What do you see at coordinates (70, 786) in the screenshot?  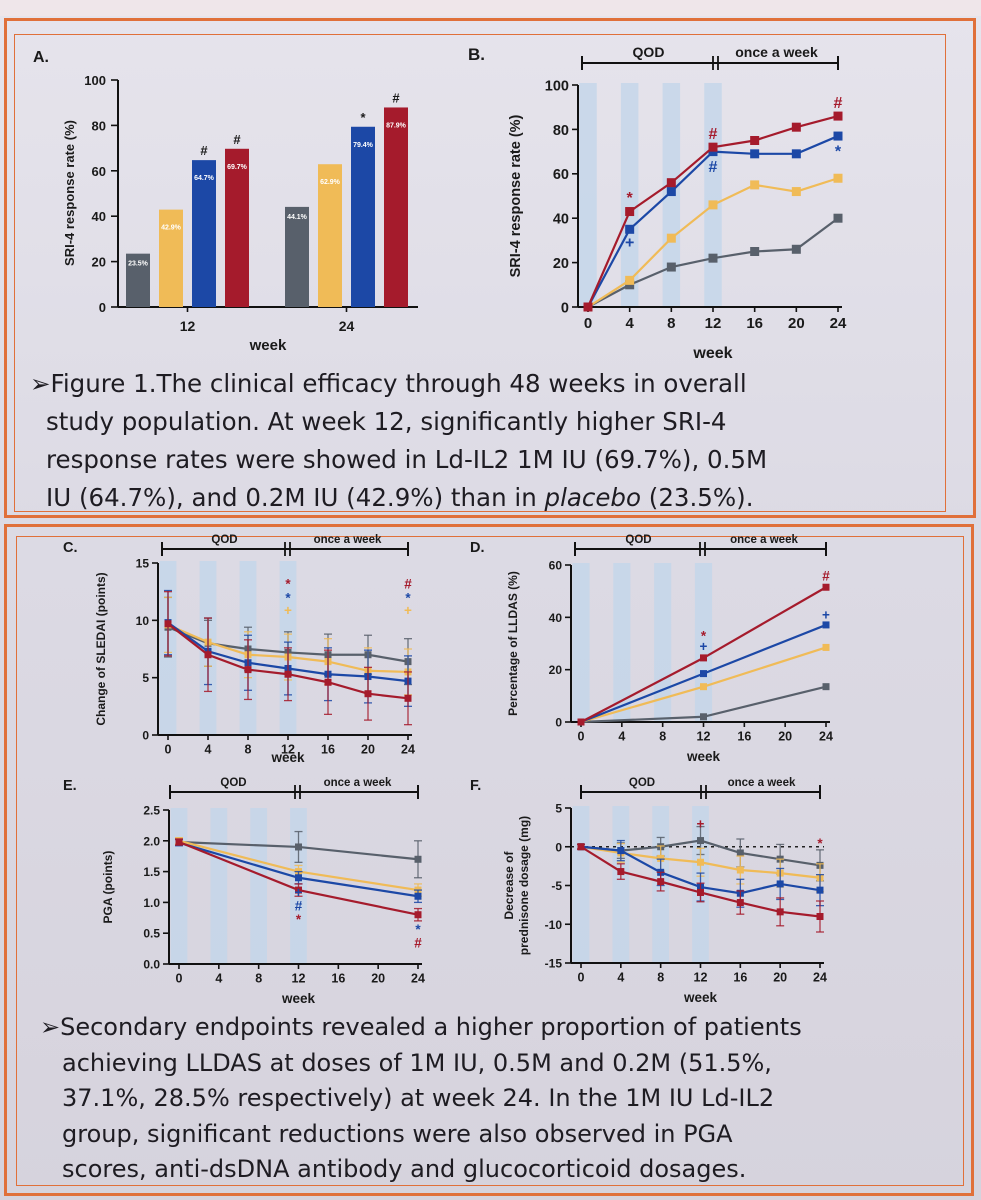 I see `panel-label: E.` at bounding box center [70, 786].